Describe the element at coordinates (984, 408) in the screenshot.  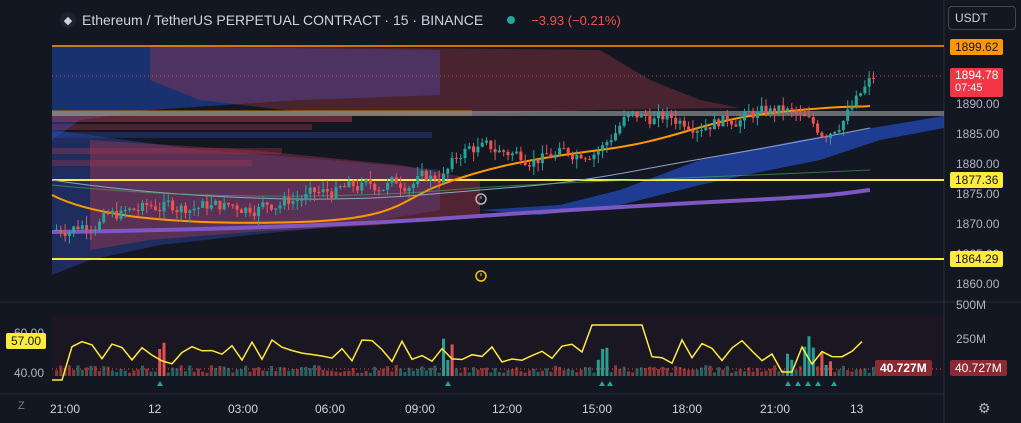
I see `gear-icon: ⚙` at that location.